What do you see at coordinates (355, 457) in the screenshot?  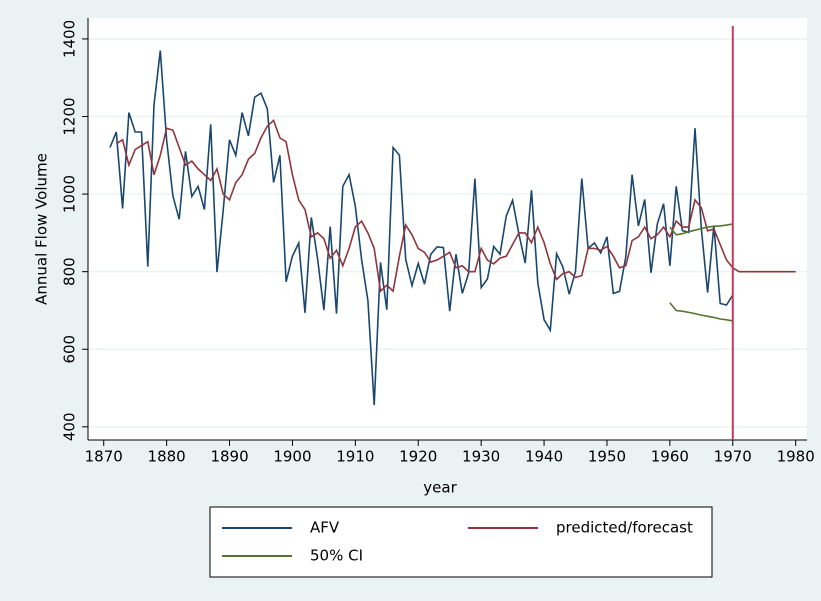 I see `x-tick-label: 1910` at bounding box center [355, 457].